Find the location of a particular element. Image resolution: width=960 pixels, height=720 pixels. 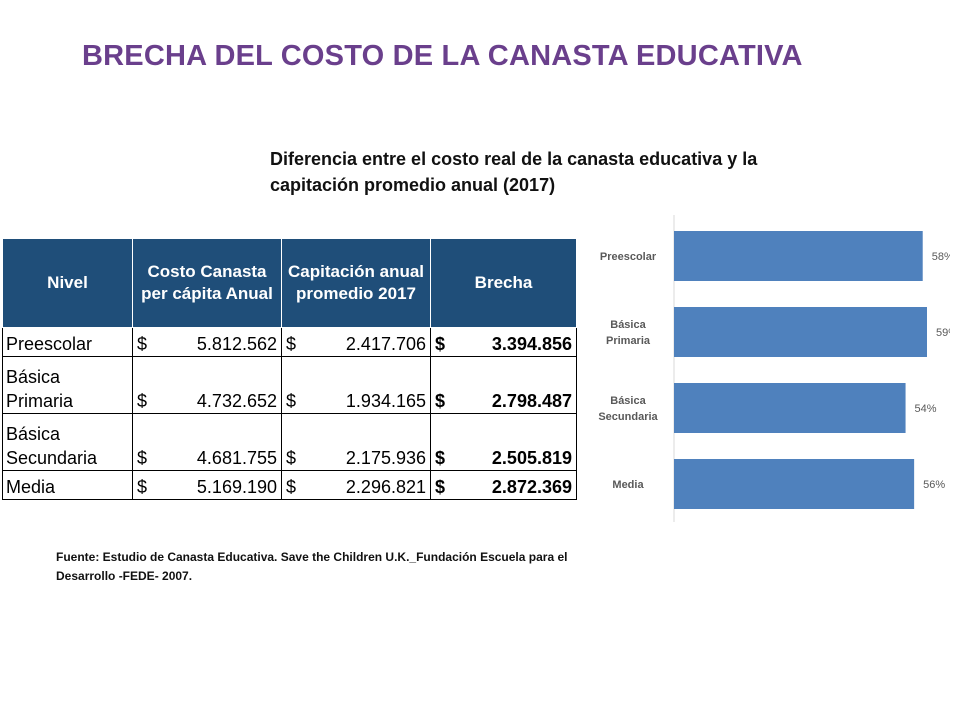

cell-capitacion: $2.296.821 is located at coordinates (356, 485).